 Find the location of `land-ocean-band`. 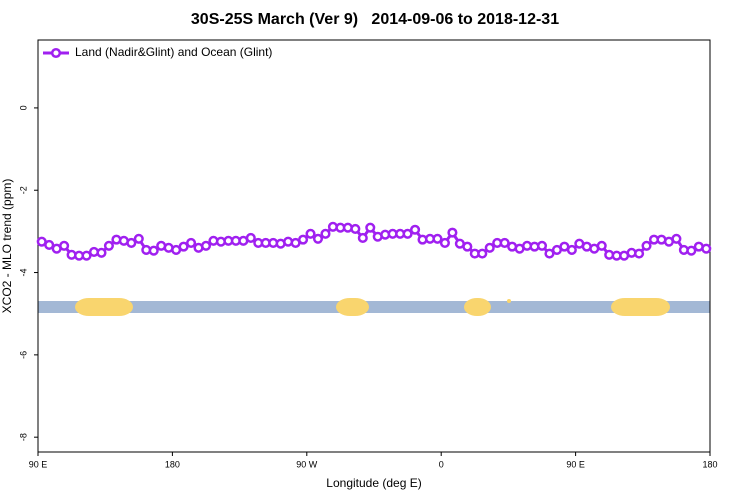

land-ocean-band is located at coordinates (374, 307).